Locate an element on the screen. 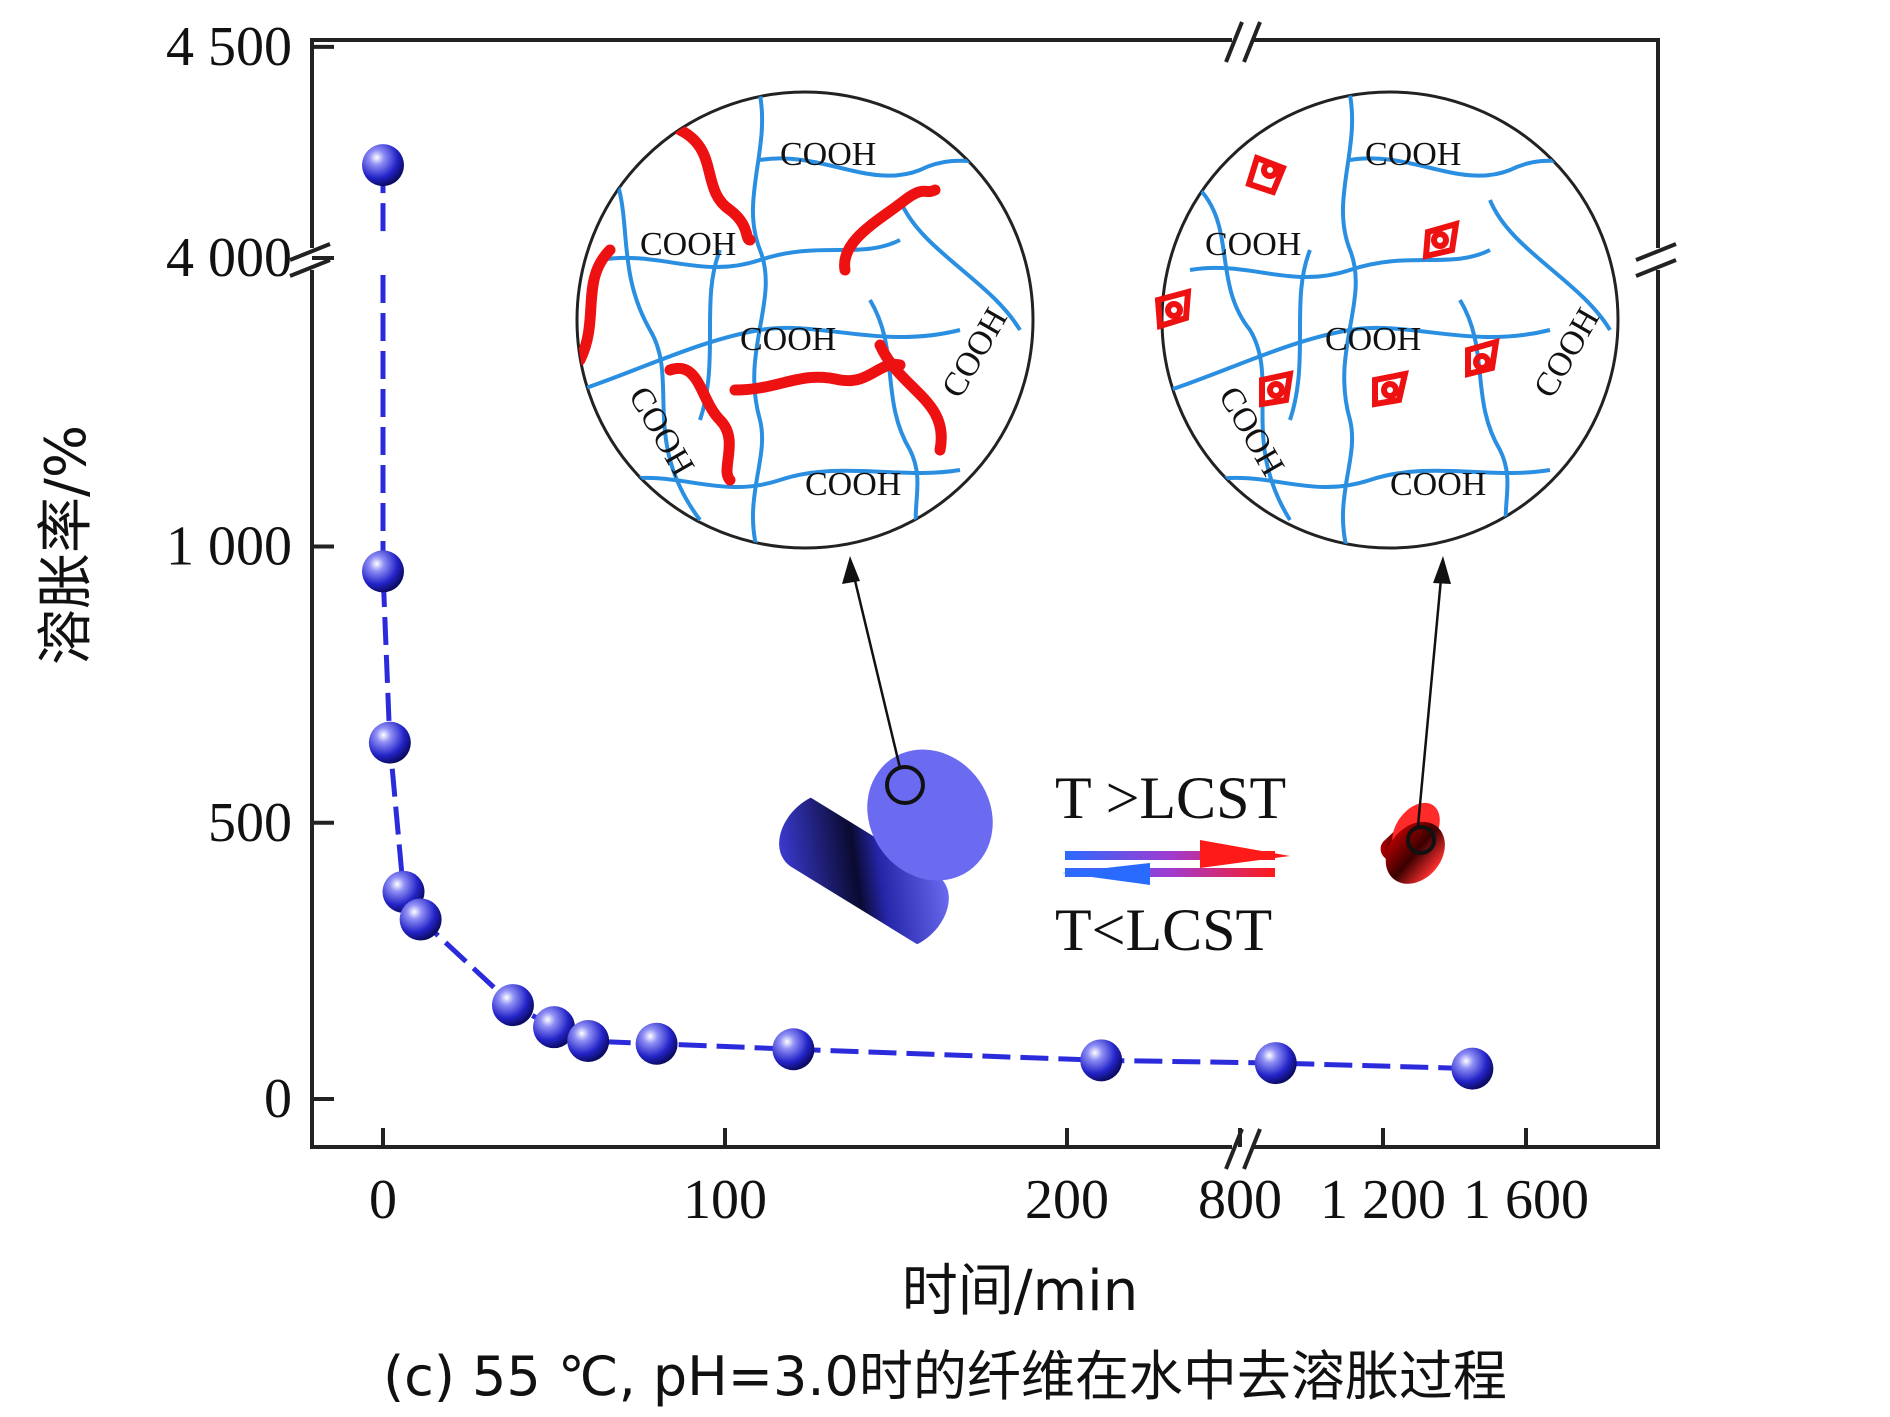 Image resolution: width=1890 pixels, height=1417 pixels. x-tick-label: 100 is located at coordinates (725, 1200).